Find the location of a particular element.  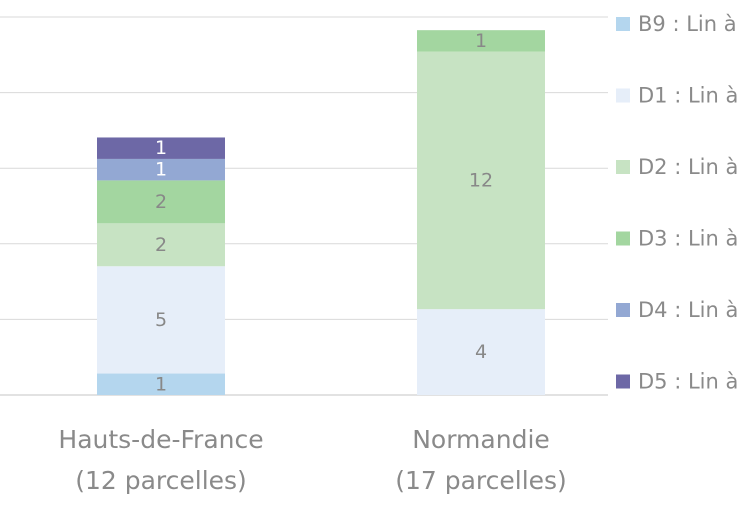

data-label: 5 is located at coordinates (161, 320).